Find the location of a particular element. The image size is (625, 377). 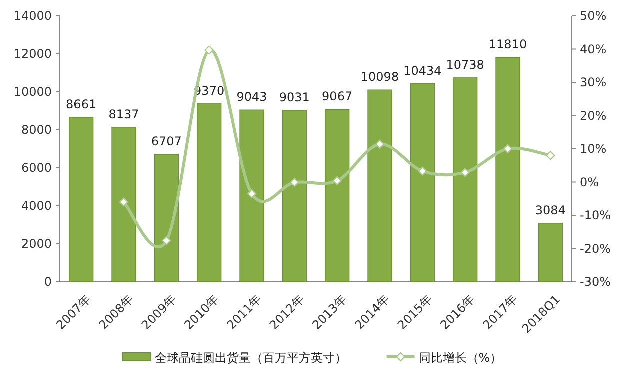

data-label: 8137 is located at coordinates (124, 114).